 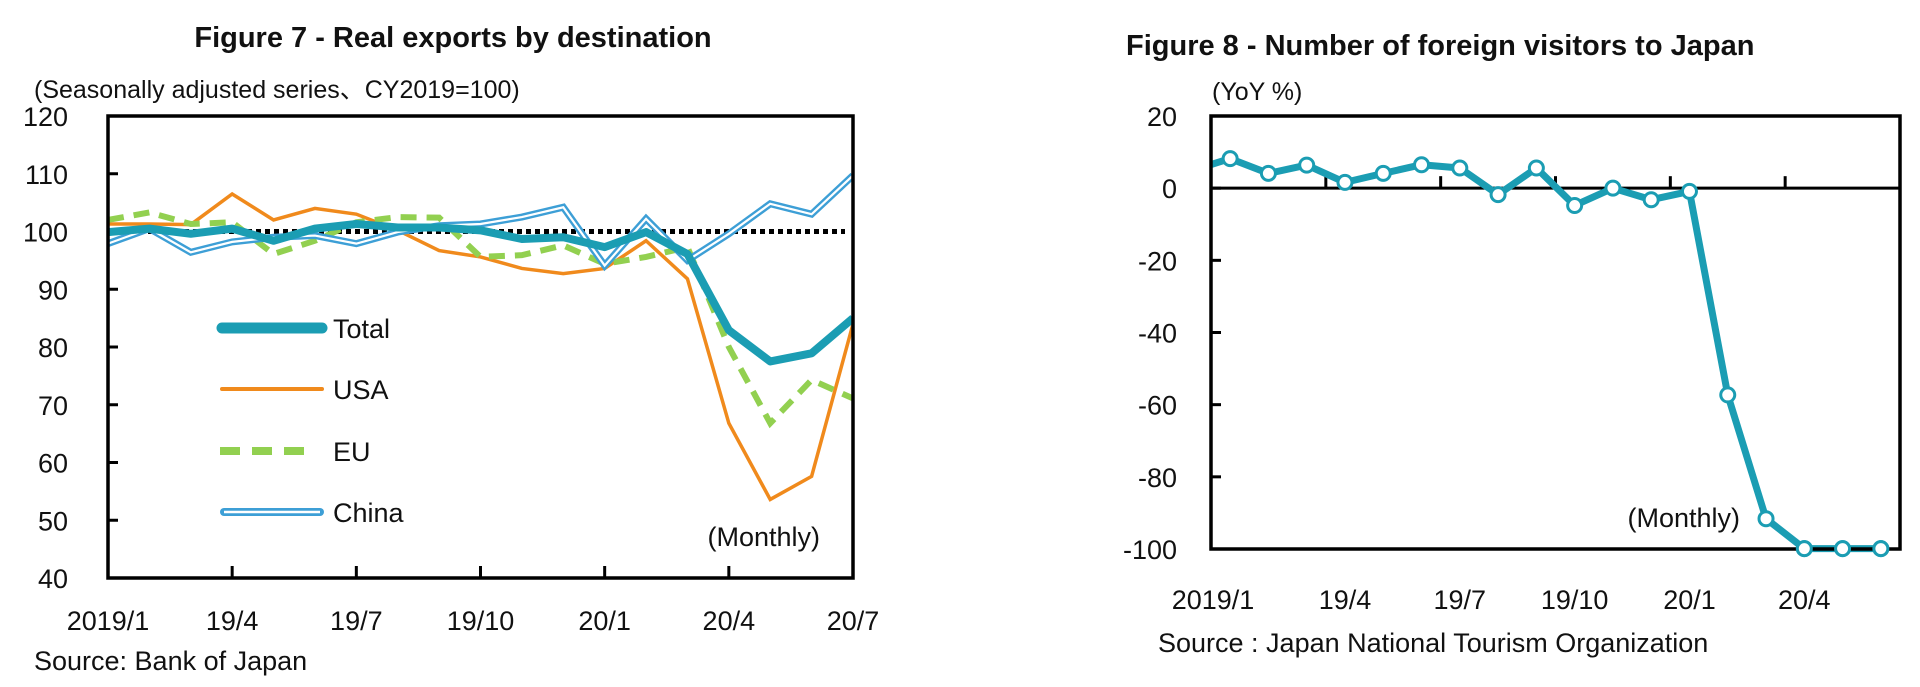 What do you see at coordinates (361, 329) in the screenshot?
I see `fig7-legend-total-label: Total` at bounding box center [361, 329].